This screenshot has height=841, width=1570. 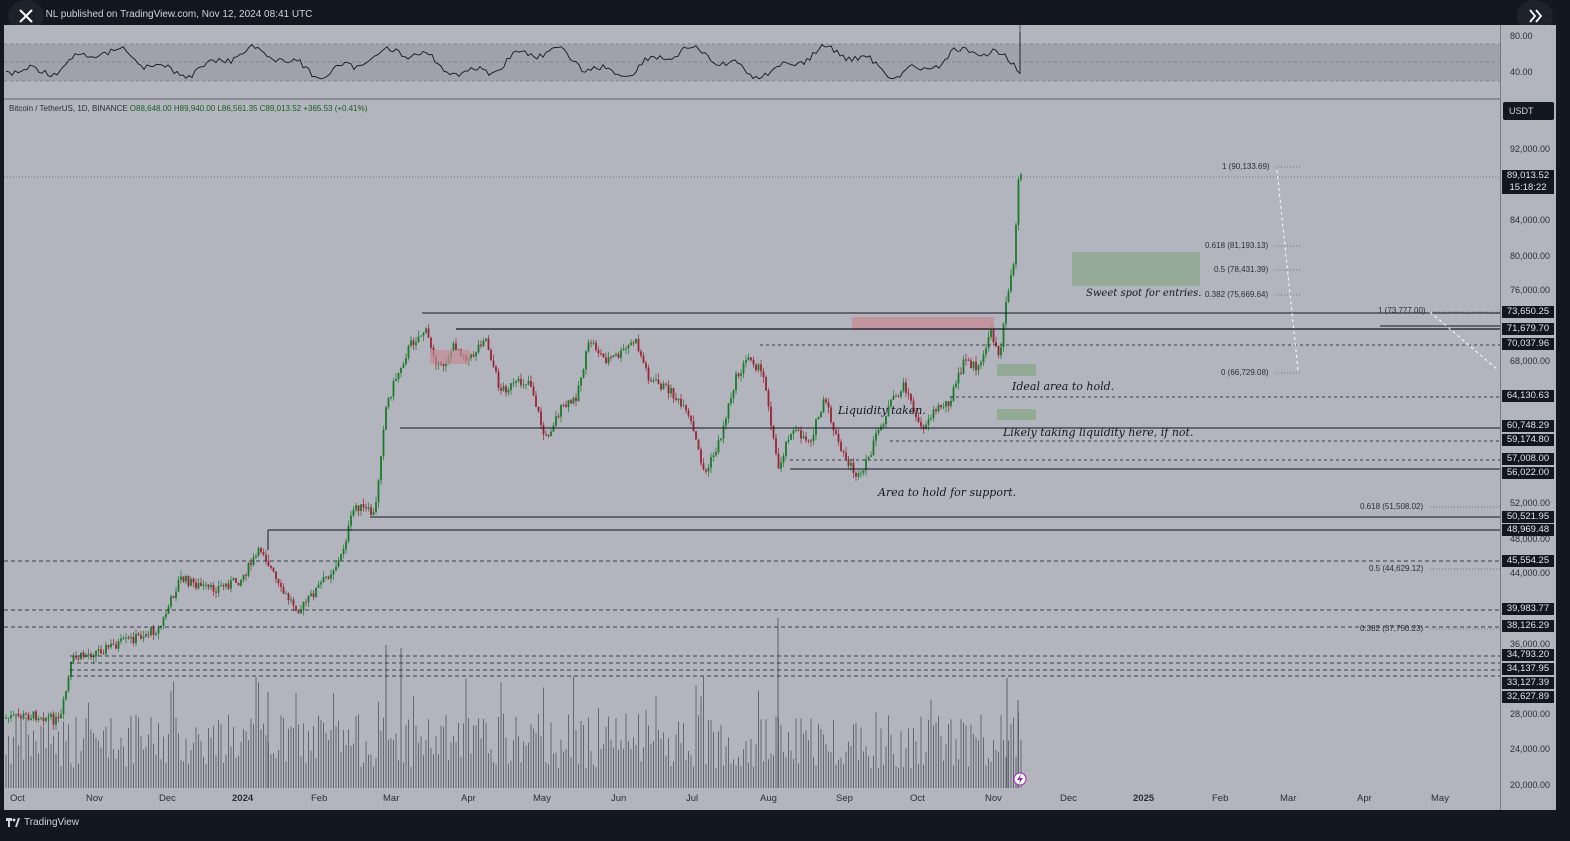 I want to click on currency-button: USDT, so click(x=1528, y=111).